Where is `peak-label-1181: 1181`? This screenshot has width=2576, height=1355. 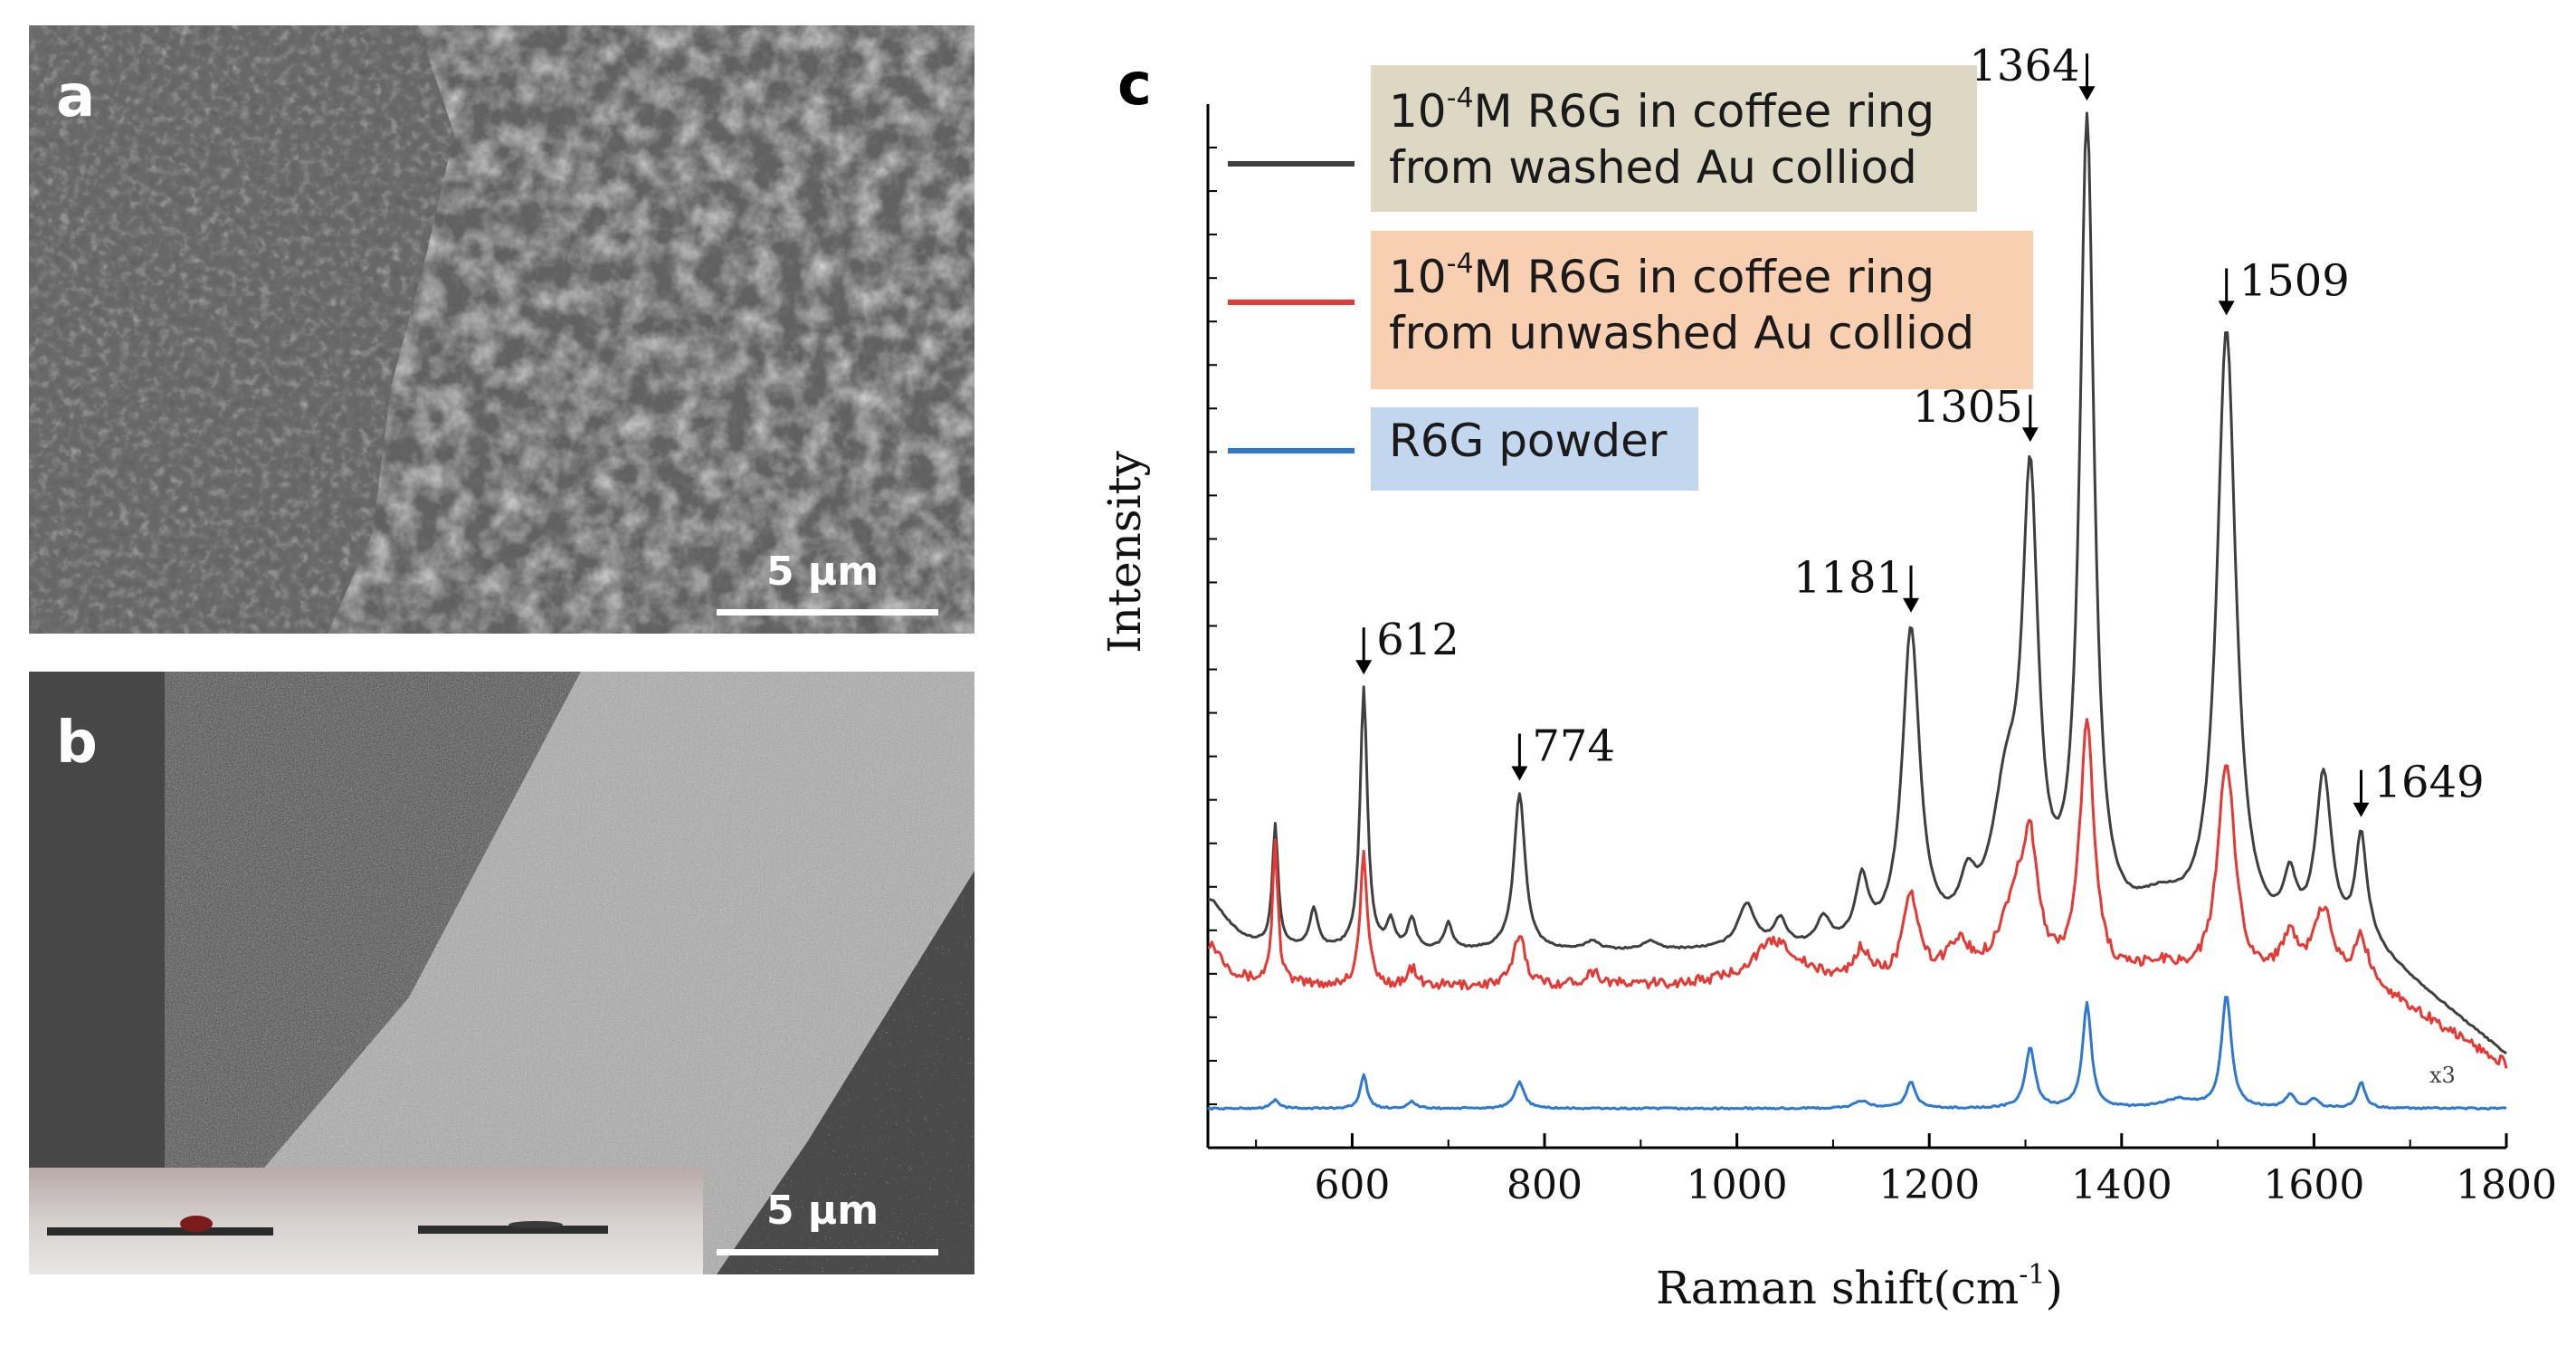
peak-label-1181: 1181 is located at coordinates (1848, 578).